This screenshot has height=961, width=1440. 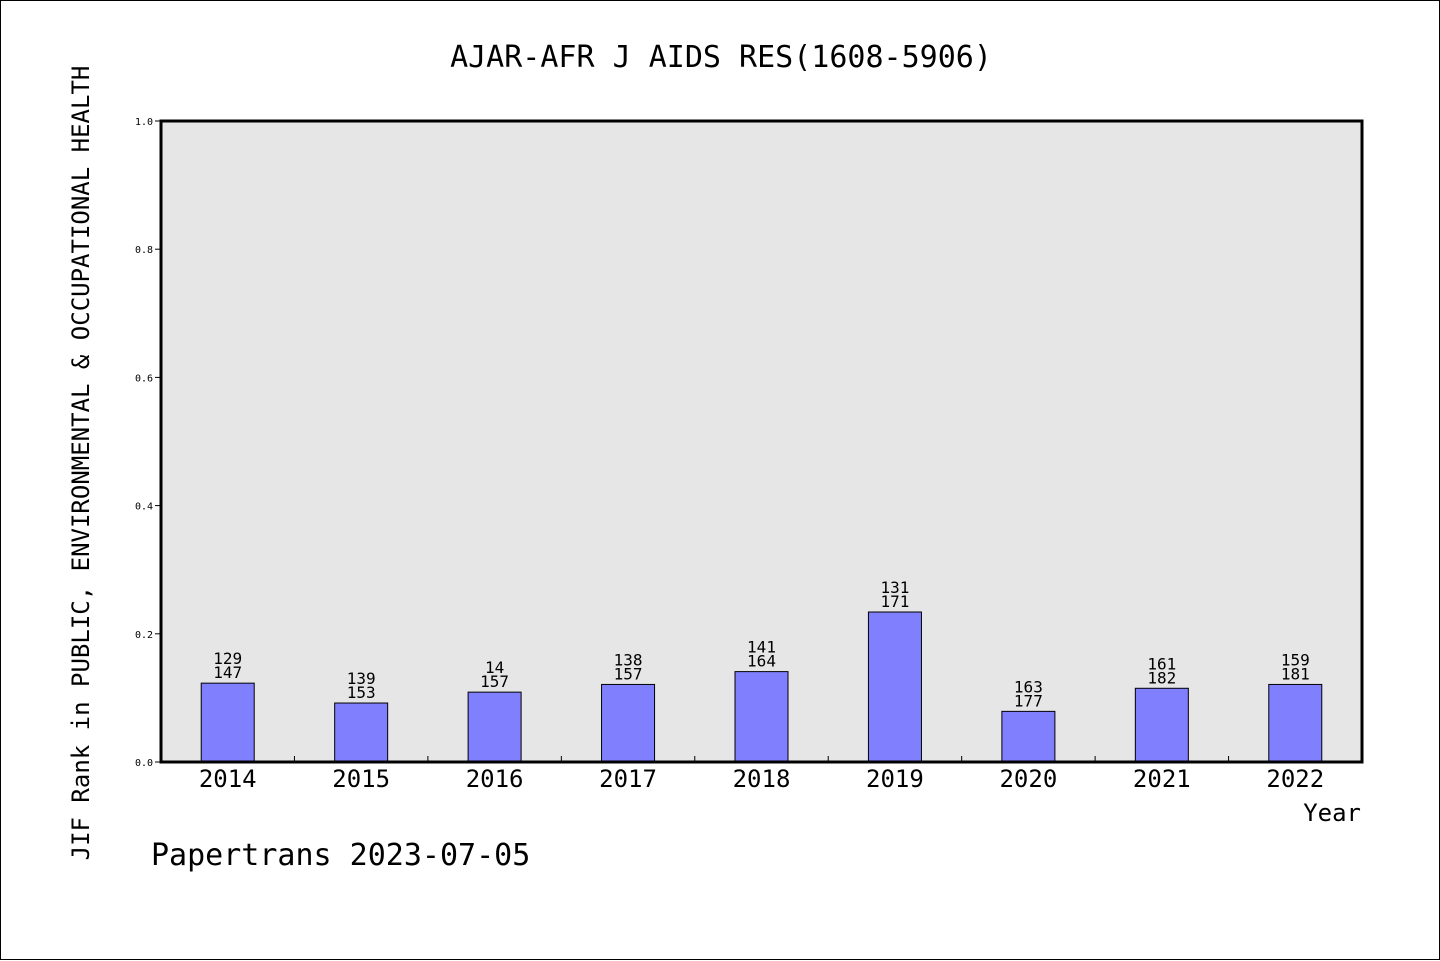 What do you see at coordinates (495, 779) in the screenshot?
I see `x-tick-label: 2016` at bounding box center [495, 779].